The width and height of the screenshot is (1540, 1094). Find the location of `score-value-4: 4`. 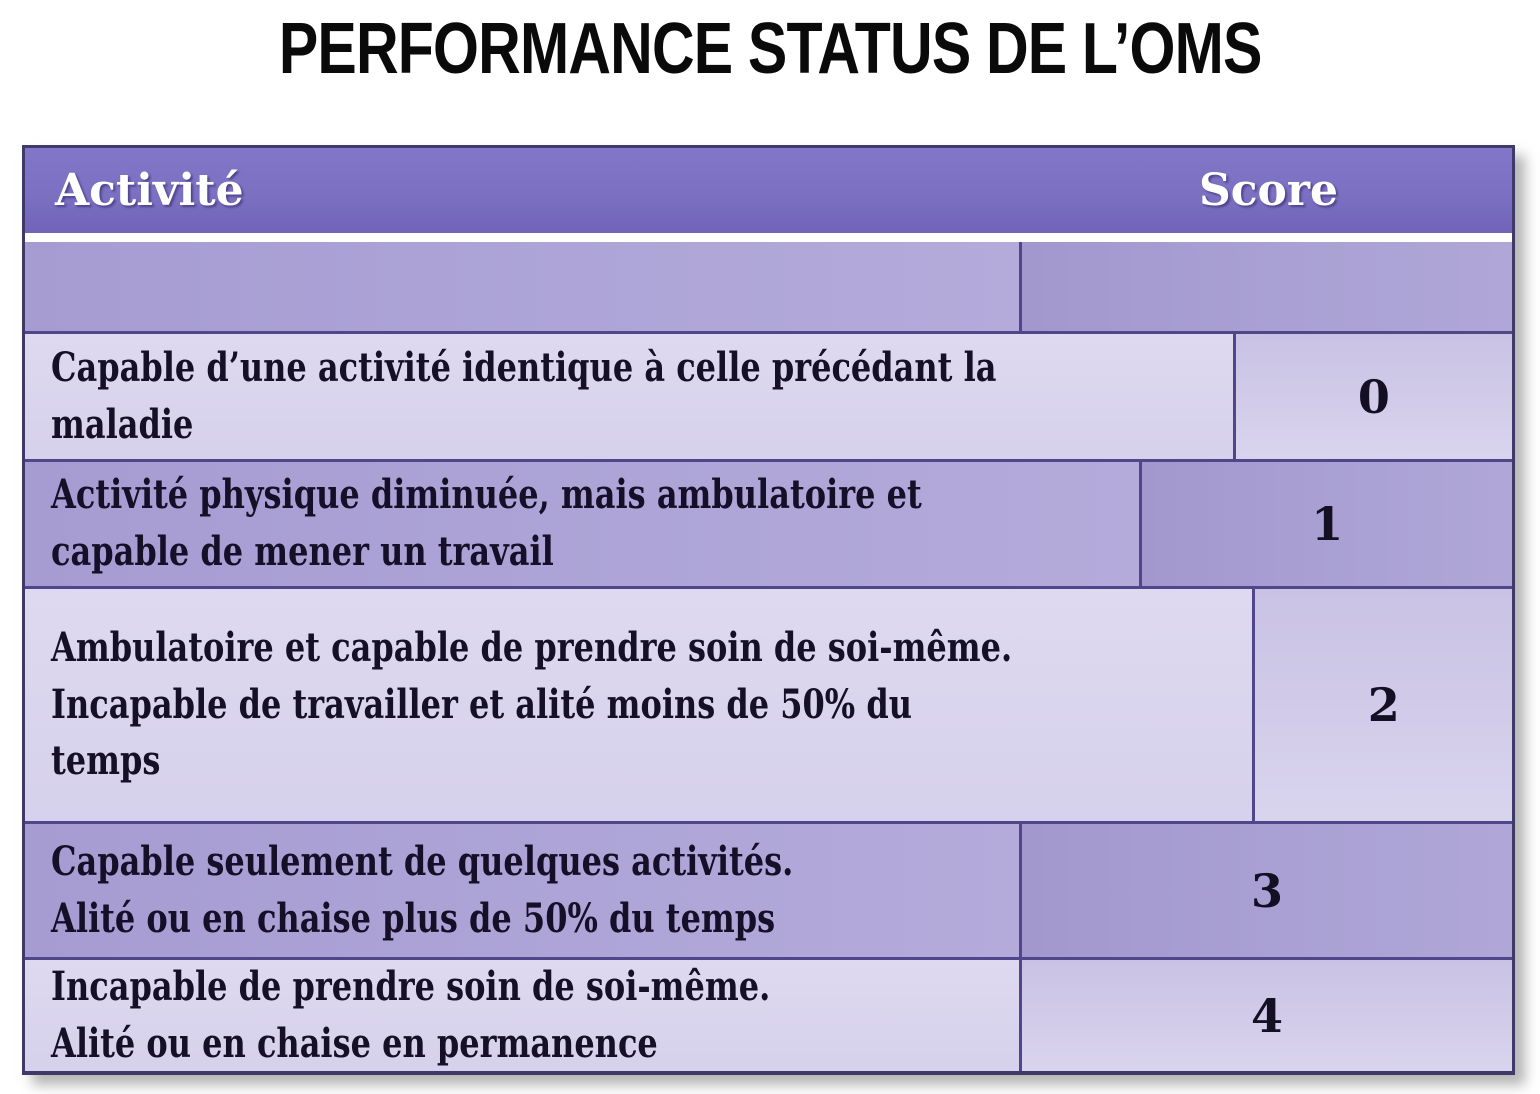

score-value-4: 4 is located at coordinates (1266, 1015).